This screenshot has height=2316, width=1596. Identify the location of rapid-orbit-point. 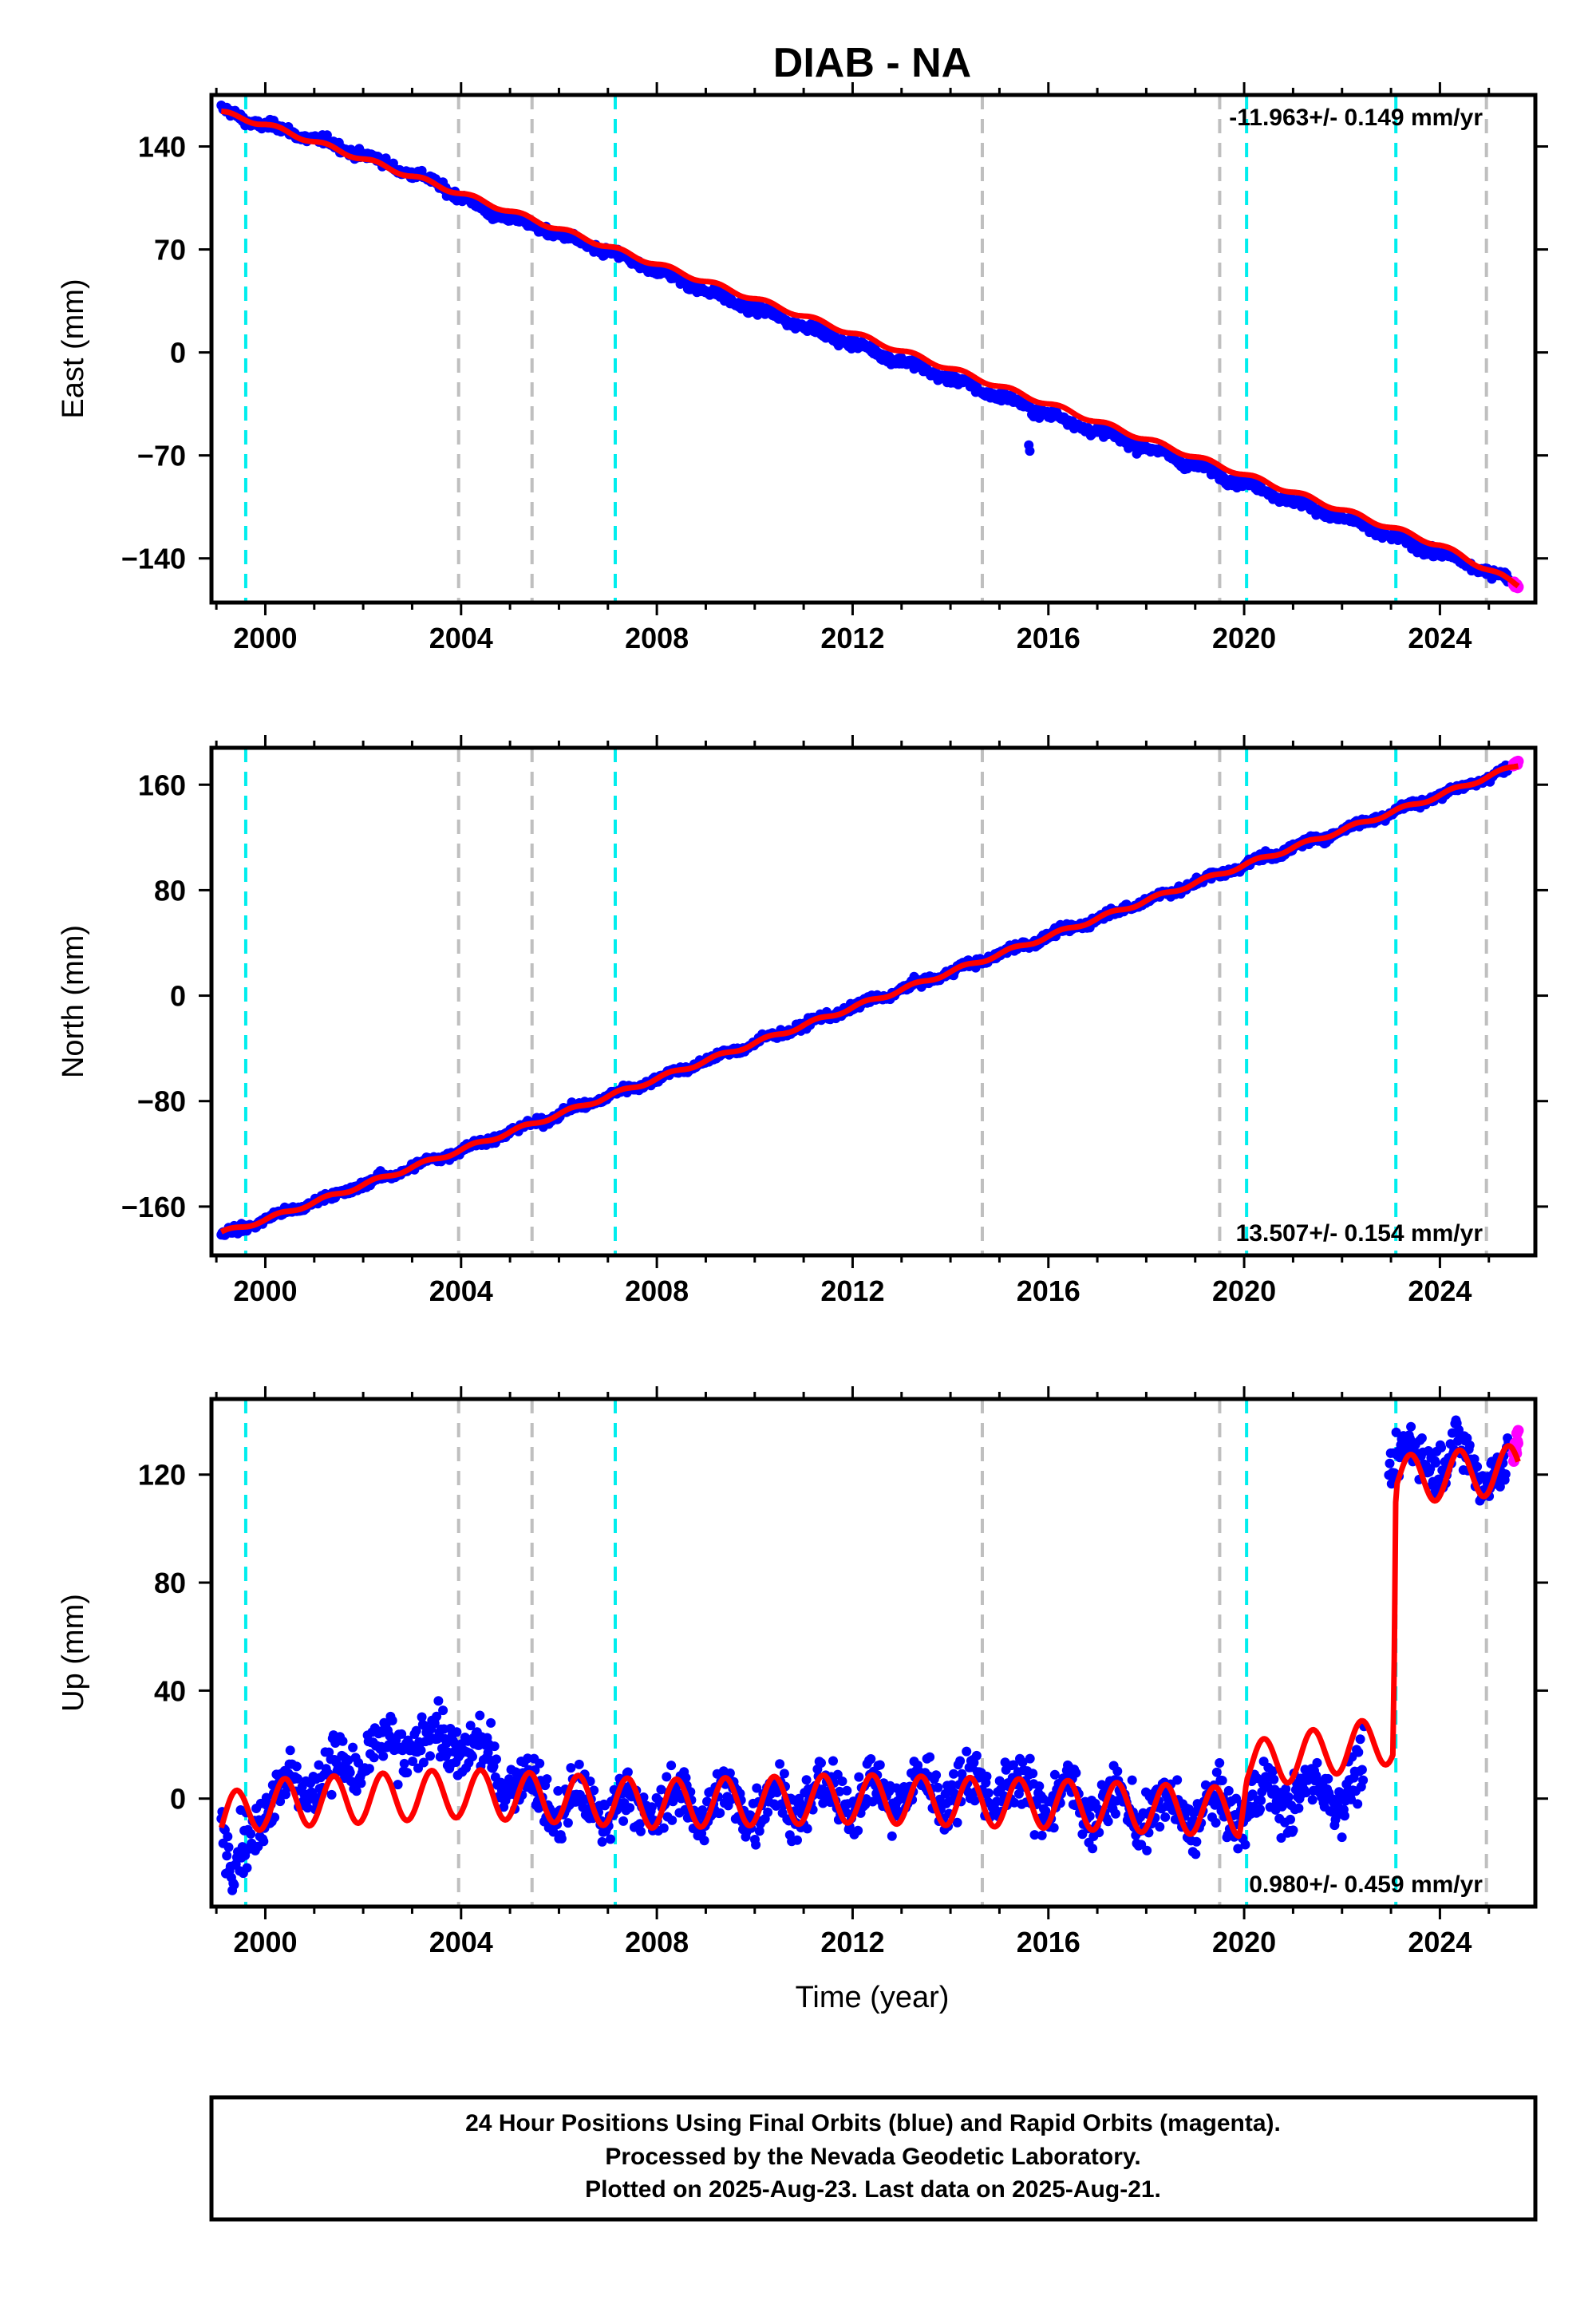
(1518, 1431).